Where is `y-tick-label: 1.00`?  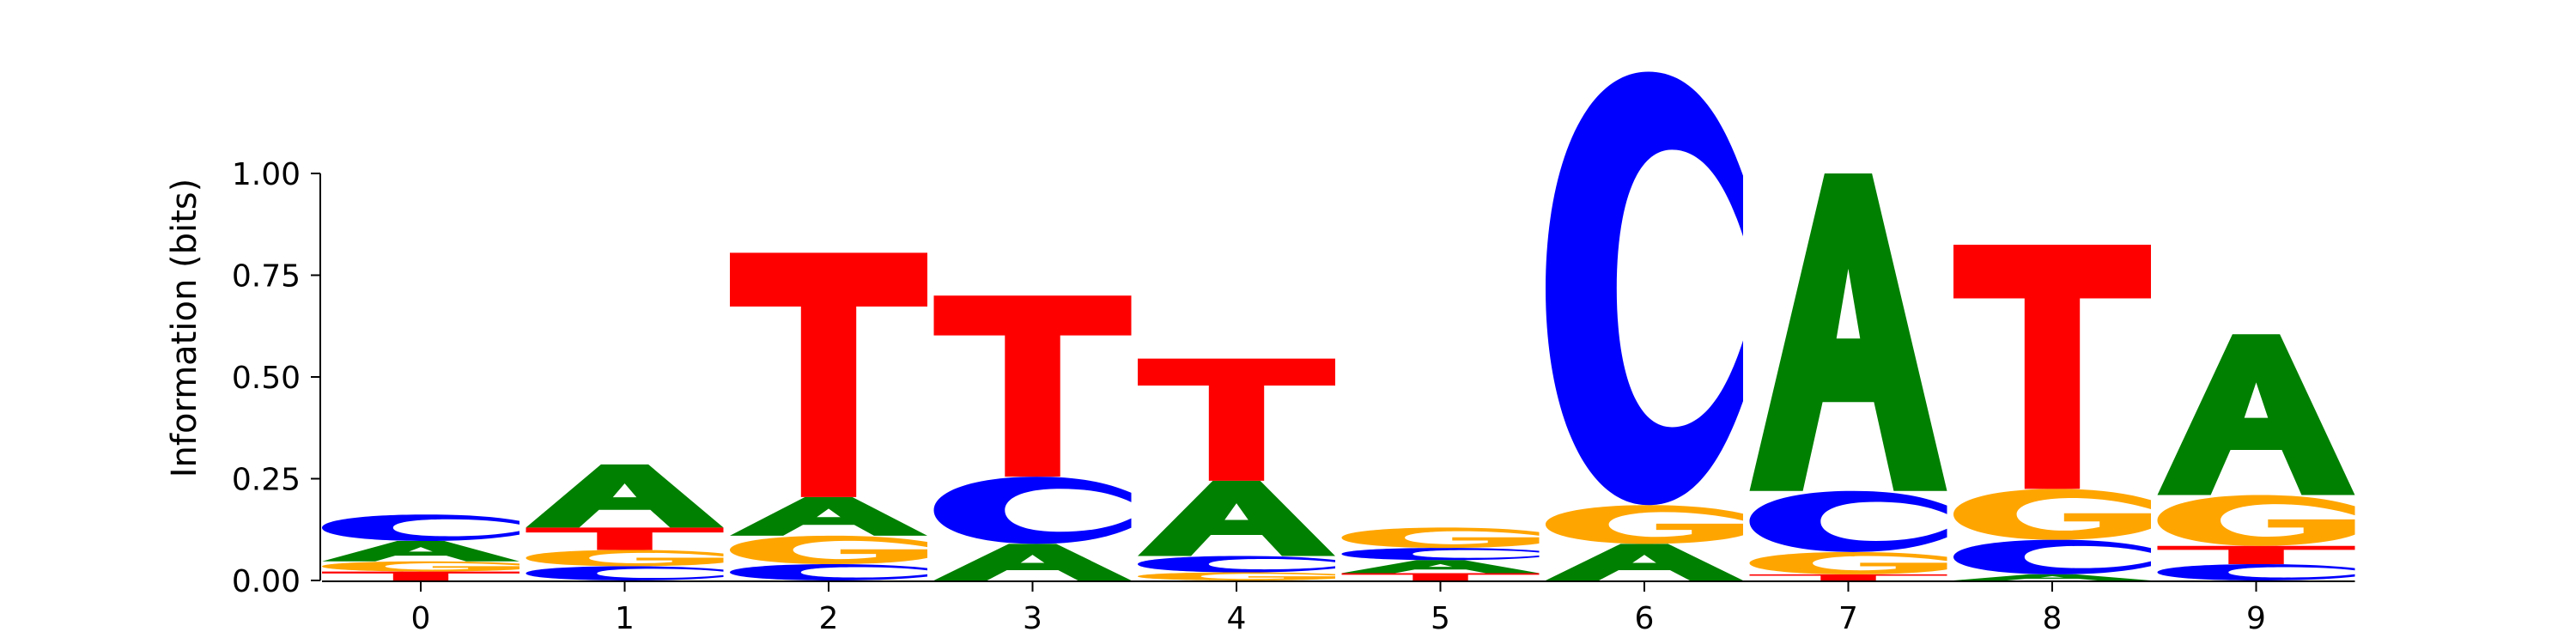 y-tick-label: 1.00 is located at coordinates (266, 175).